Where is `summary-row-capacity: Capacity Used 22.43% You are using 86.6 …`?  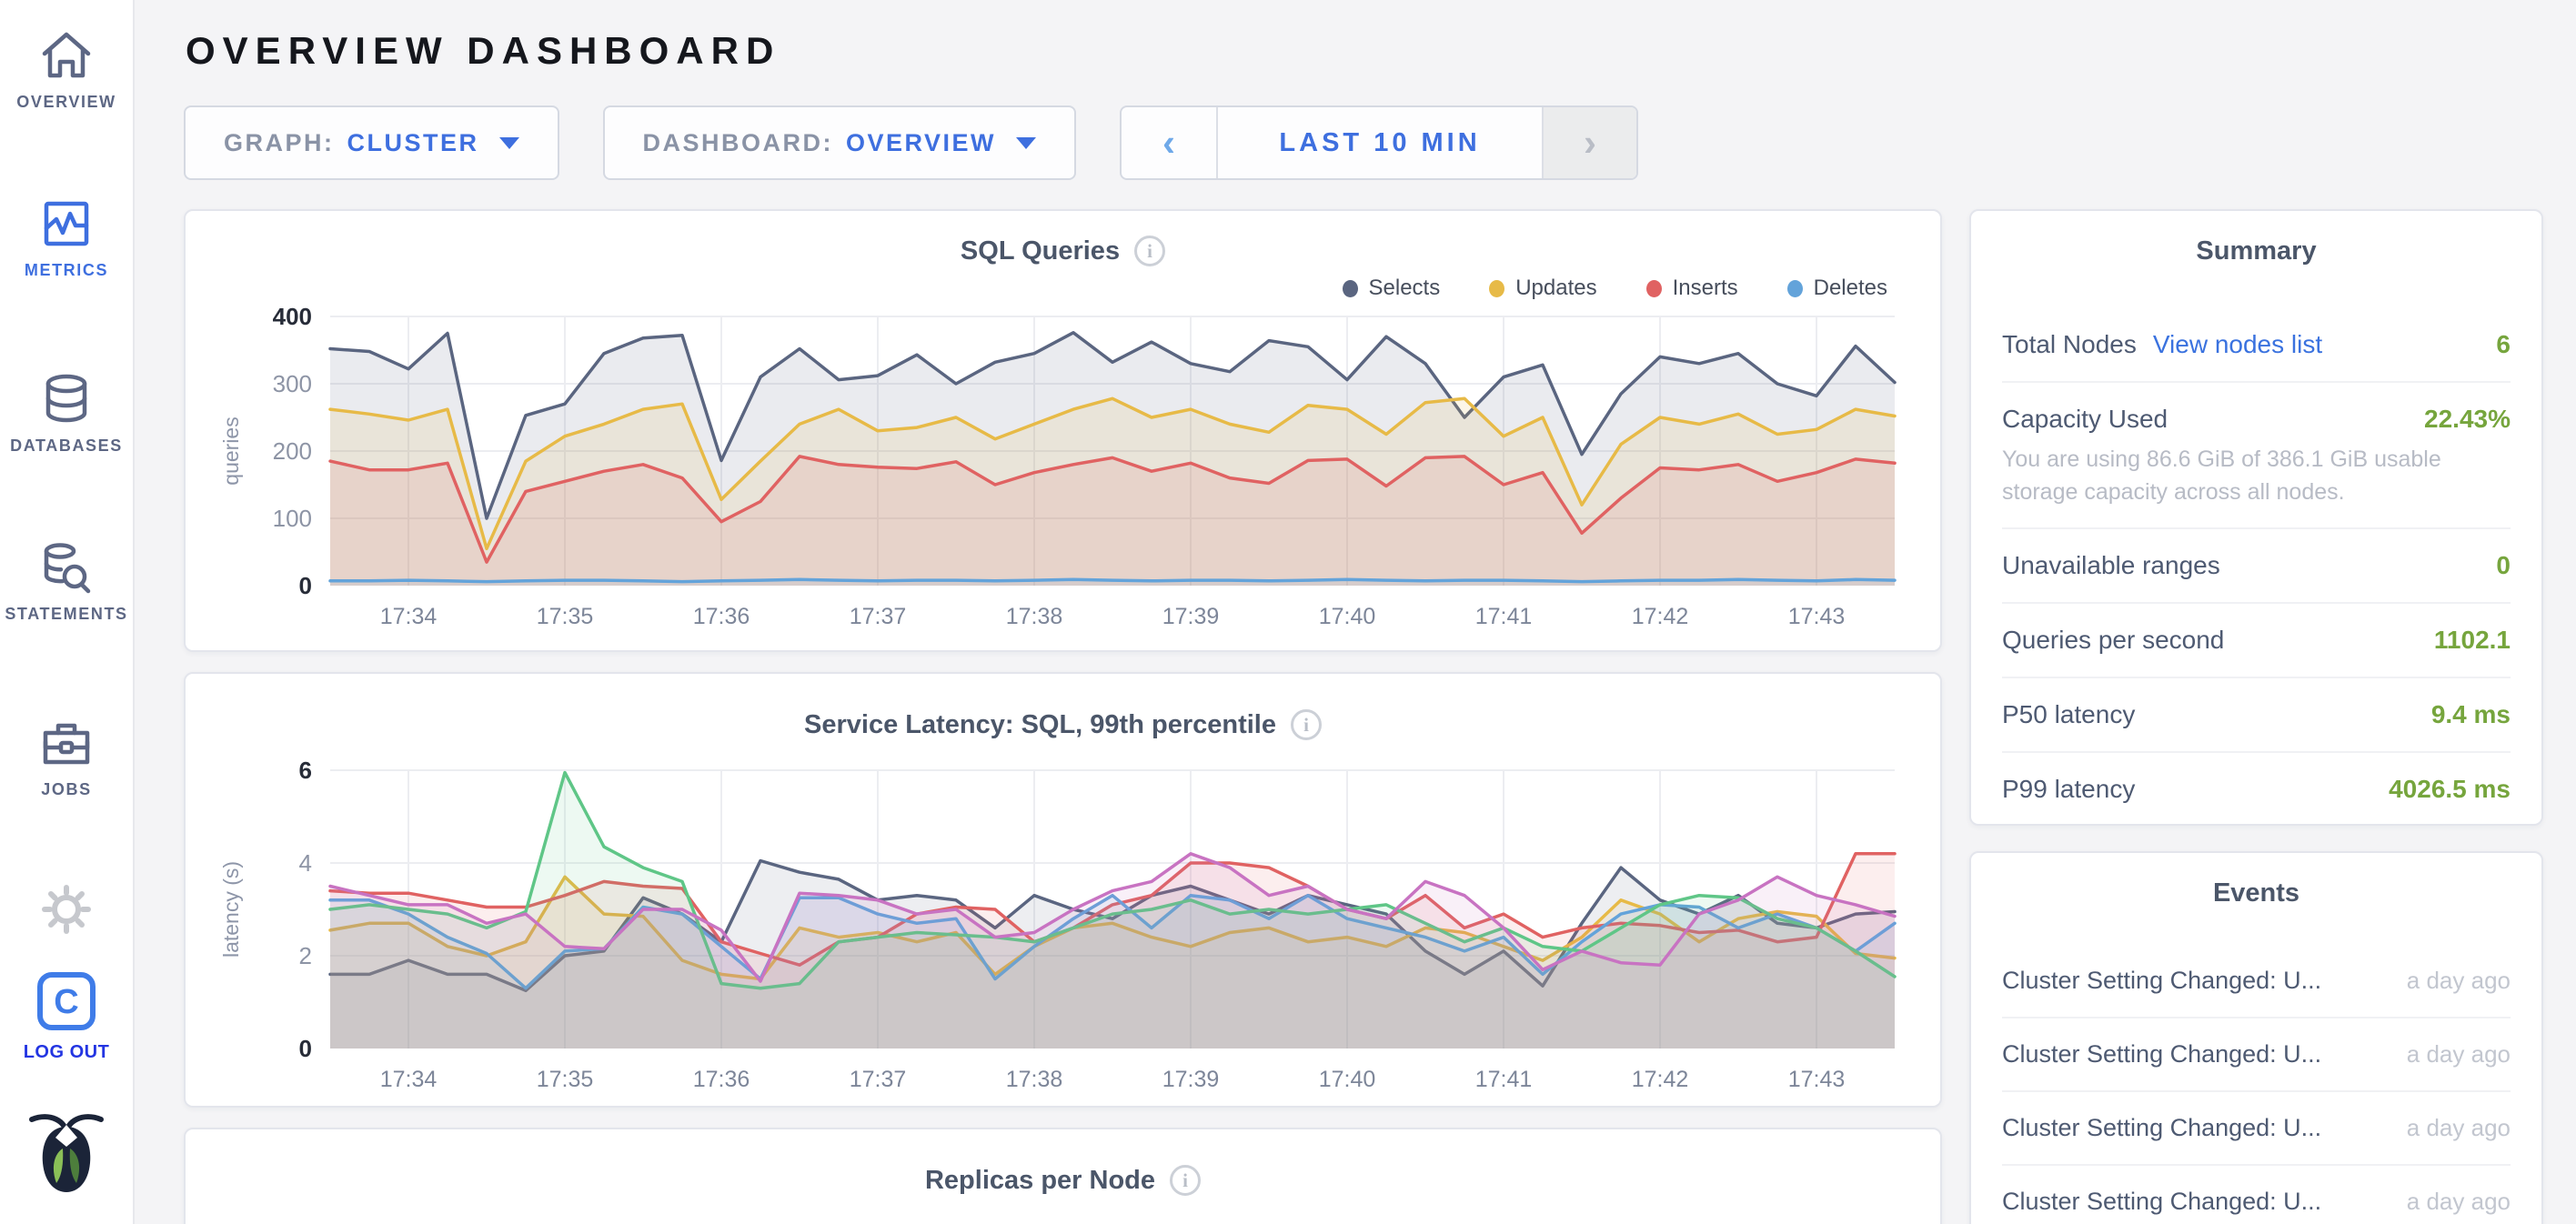 summary-row-capacity: Capacity Used 22.43% You are using 86.6 … is located at coordinates (2256, 454).